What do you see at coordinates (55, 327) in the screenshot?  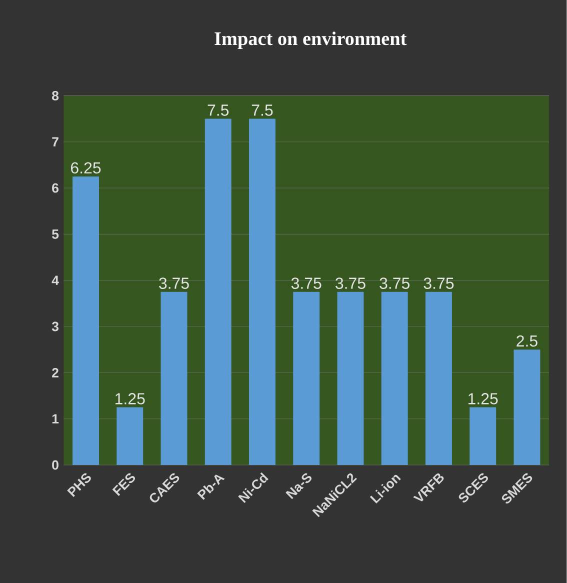 I see `y-tick-label: 3` at bounding box center [55, 327].